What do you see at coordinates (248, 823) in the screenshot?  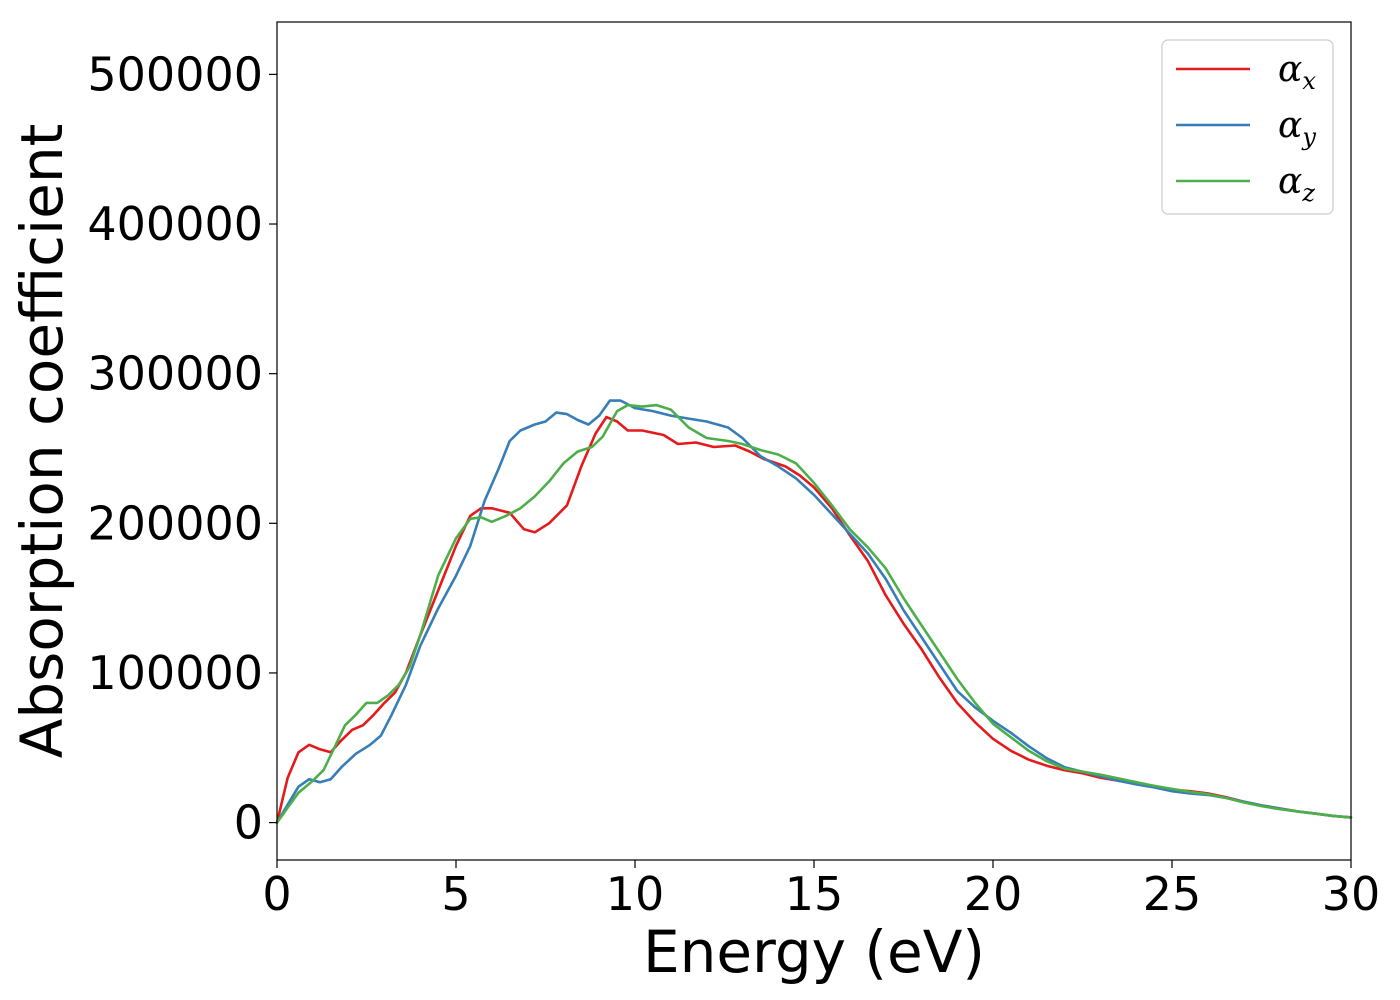 I see `y-tick-label: 0` at bounding box center [248, 823].